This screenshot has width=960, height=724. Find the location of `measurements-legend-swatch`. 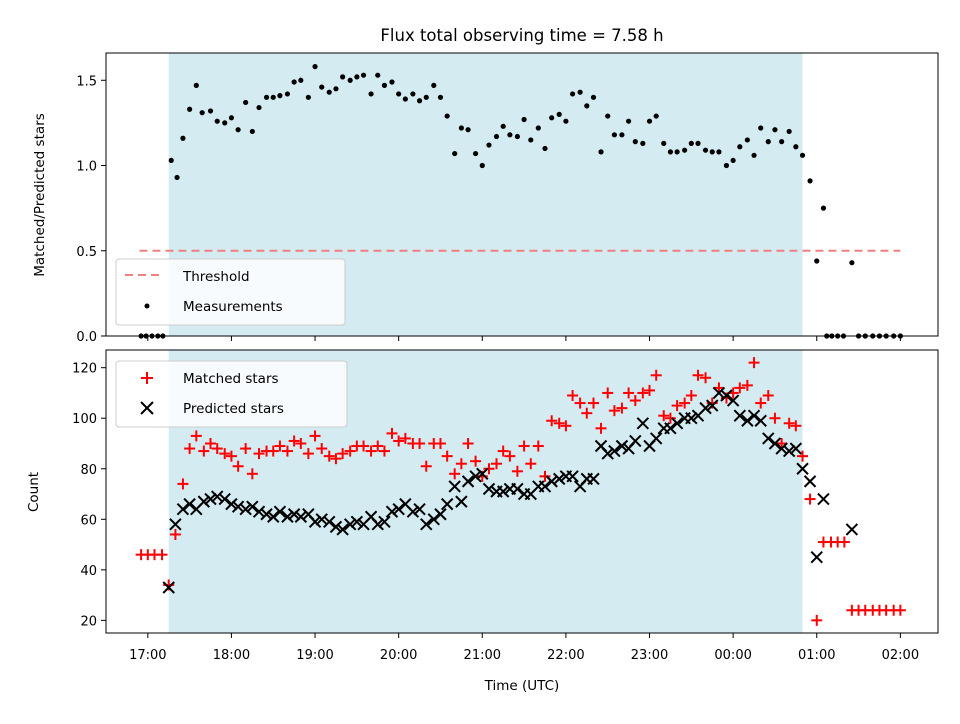

measurements-legend-swatch is located at coordinates (147, 306).